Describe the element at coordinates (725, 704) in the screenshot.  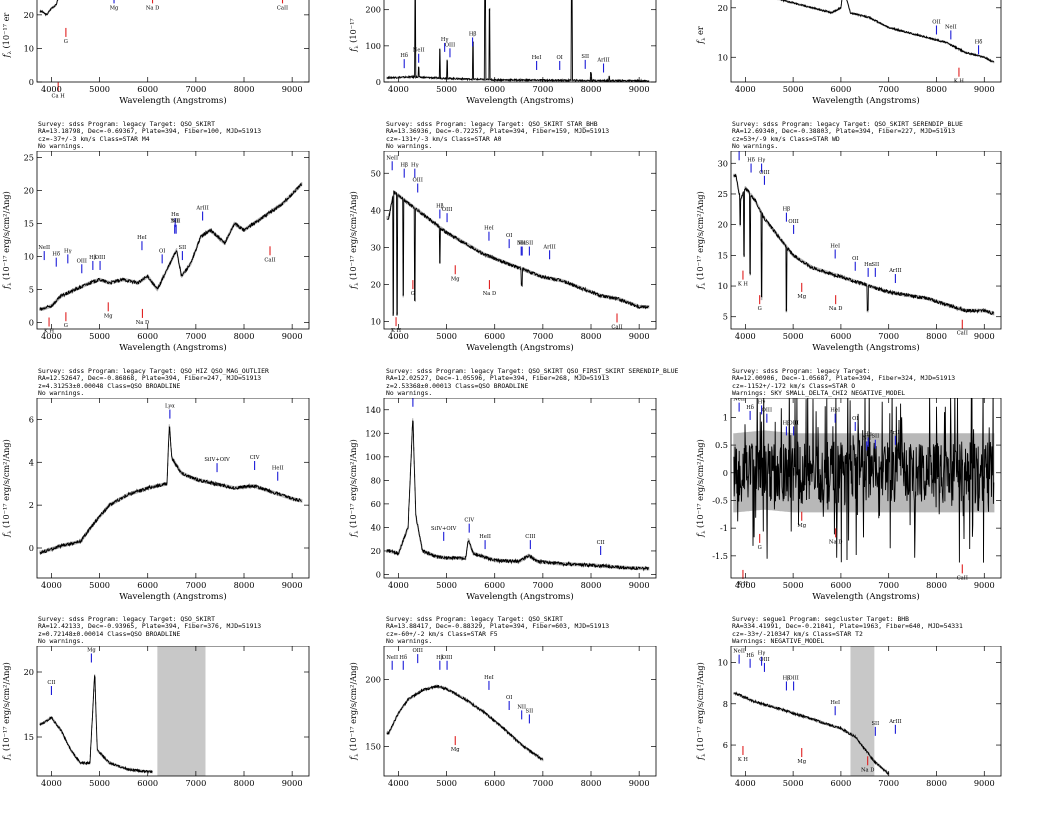
I see `y-tick-label: 8` at that location.